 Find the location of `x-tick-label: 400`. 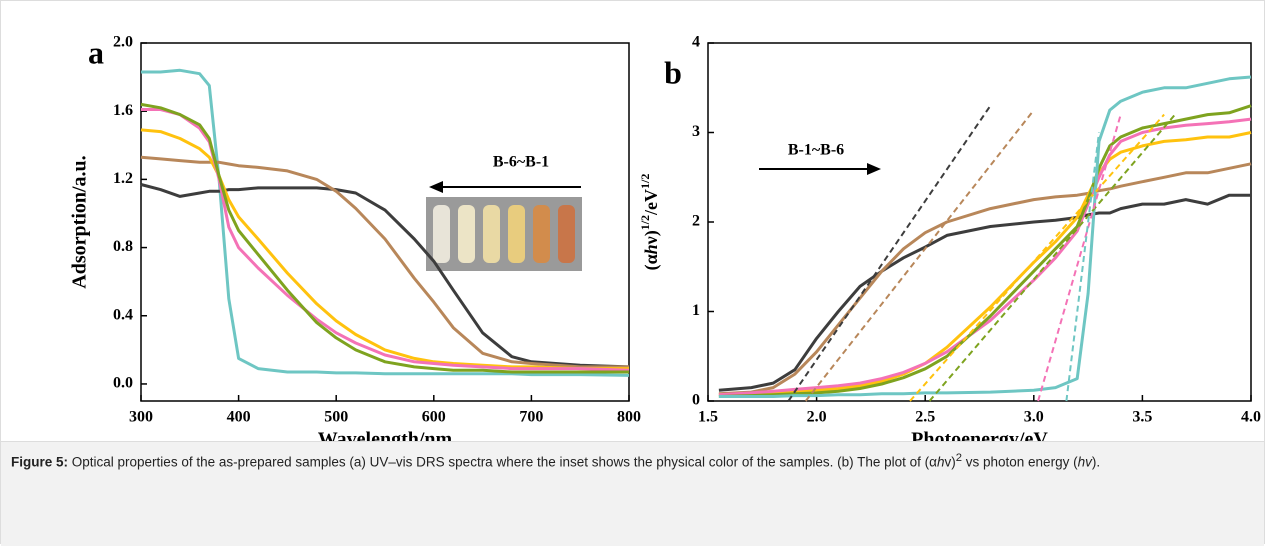

x-tick-label: 400 is located at coordinates (239, 417).